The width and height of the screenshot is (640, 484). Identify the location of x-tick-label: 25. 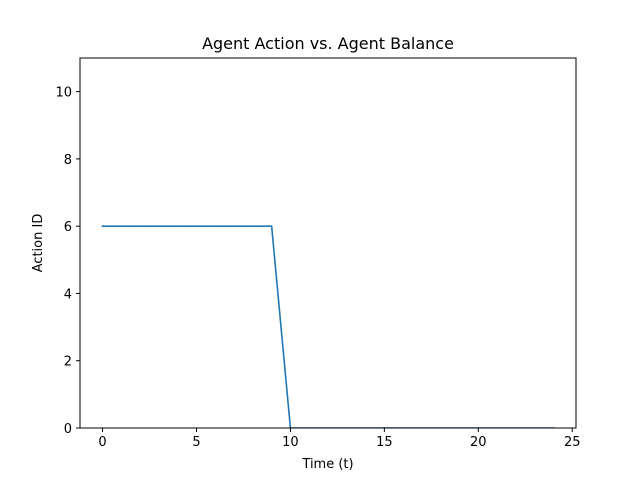
(572, 442).